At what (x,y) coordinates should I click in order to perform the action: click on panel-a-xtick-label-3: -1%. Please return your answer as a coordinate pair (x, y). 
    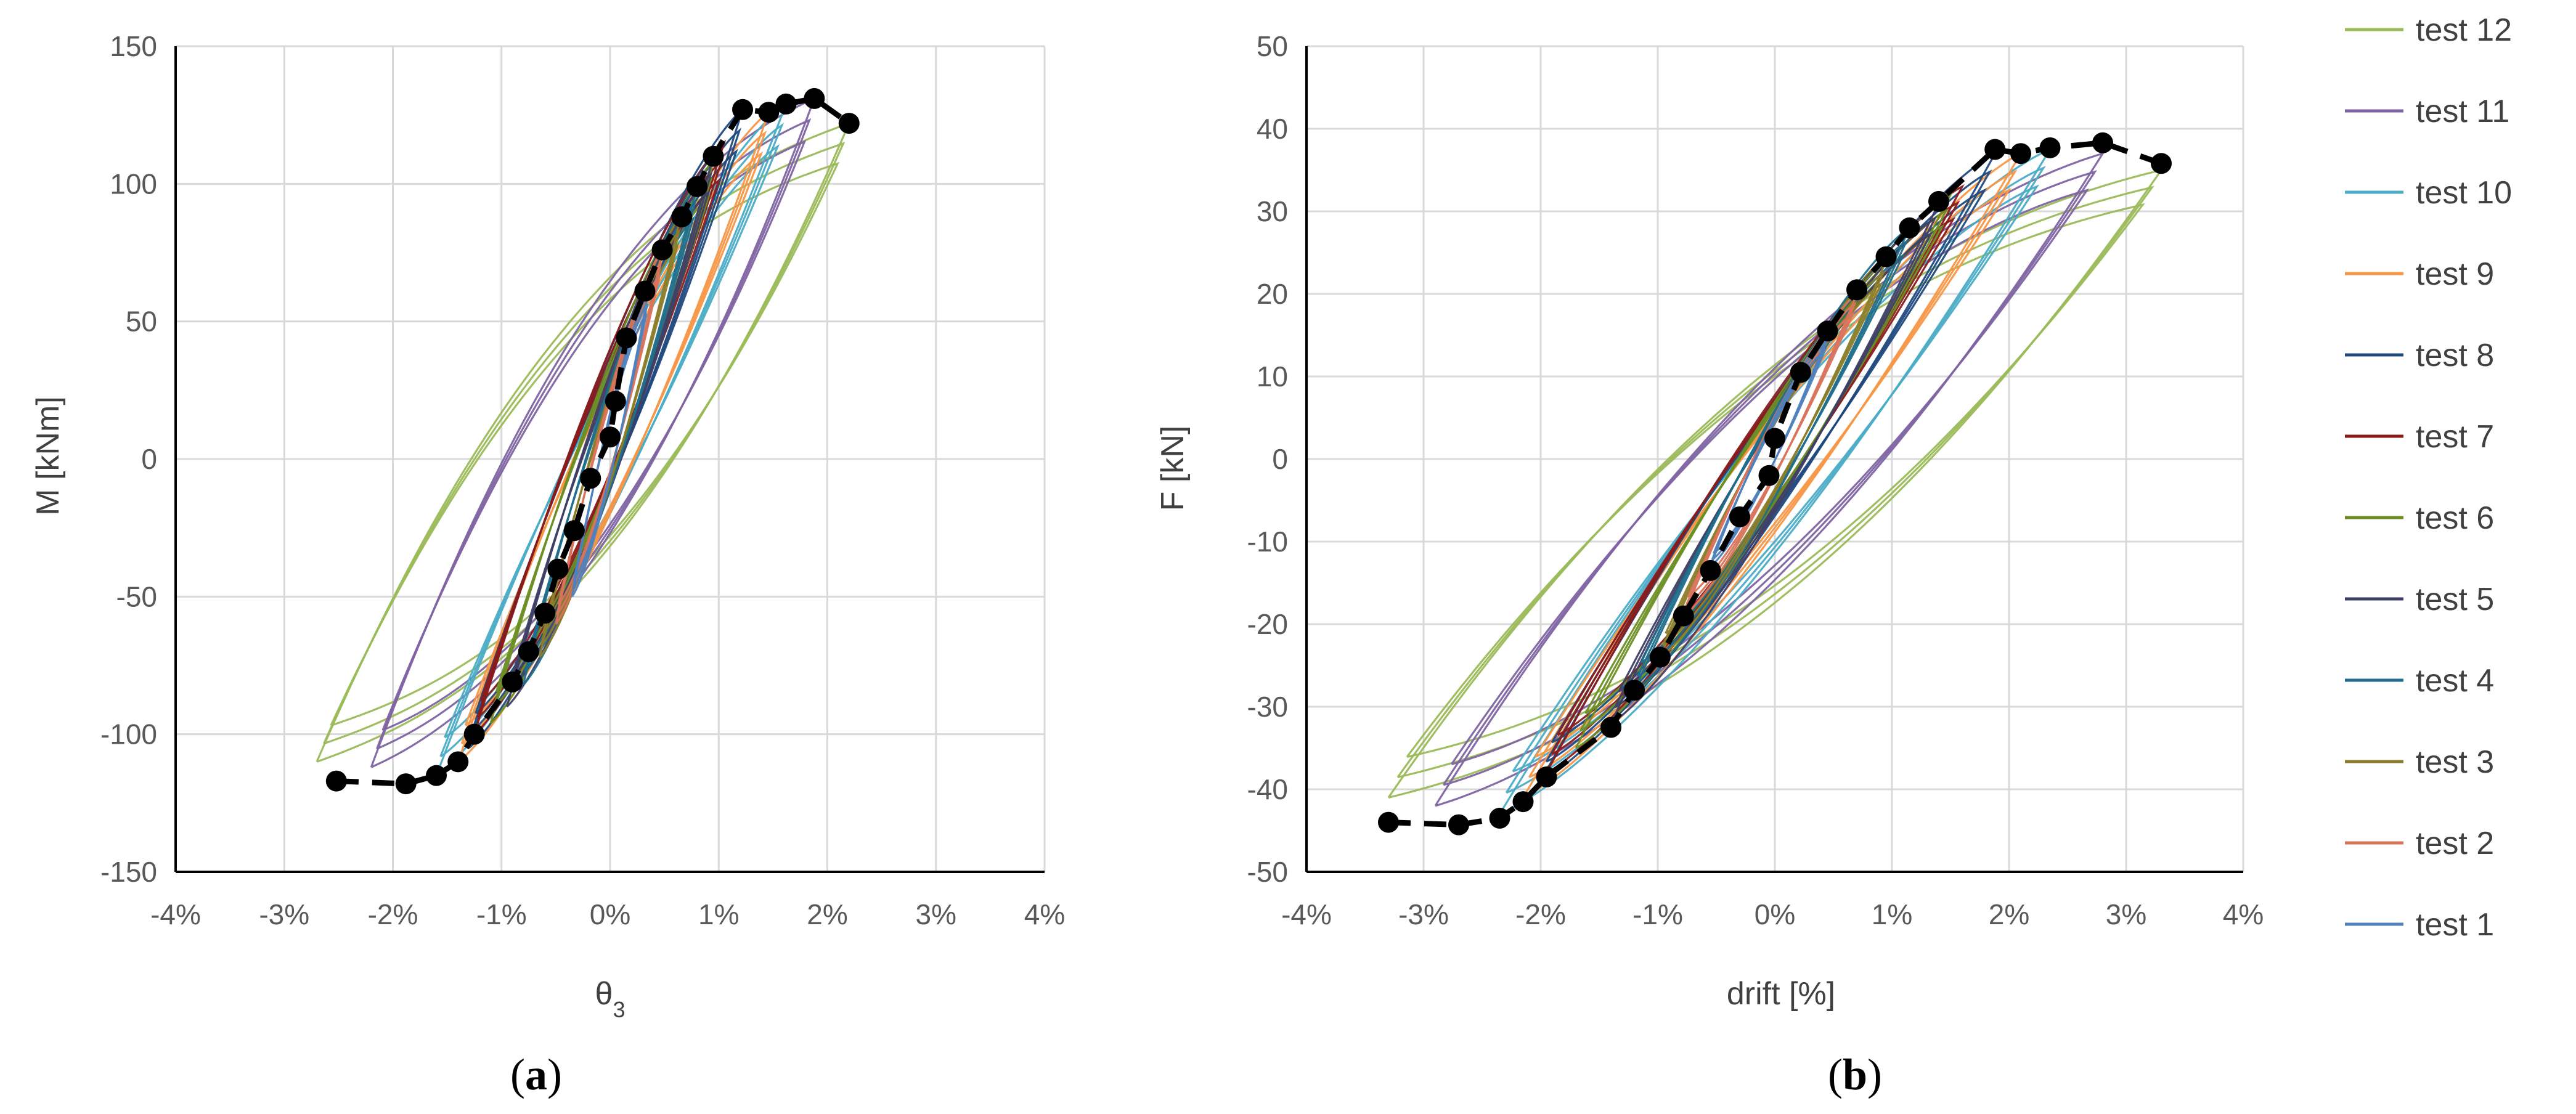
    Looking at the image, I should click on (501, 914).